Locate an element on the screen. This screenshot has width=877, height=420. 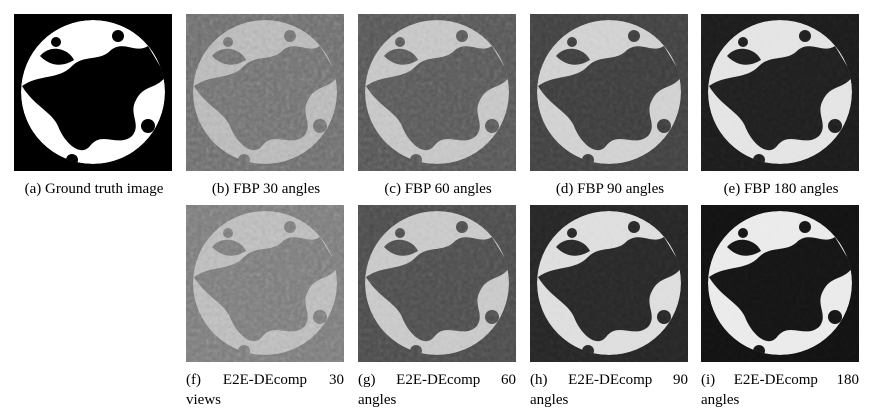
panel: (c) FBP 60 angles is located at coordinates (438, 106).